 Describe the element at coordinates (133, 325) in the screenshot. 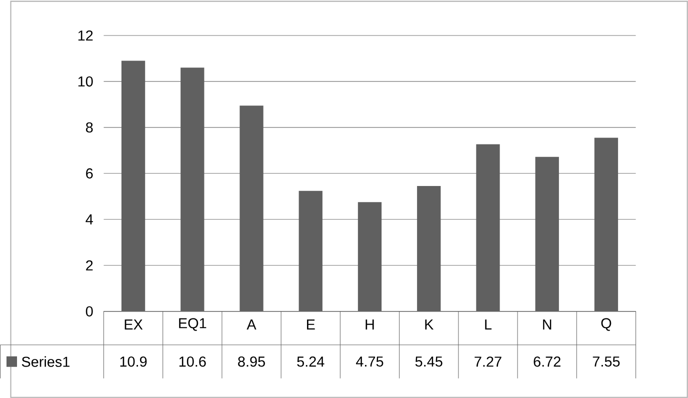

I see `x-tick-label: EX` at that location.